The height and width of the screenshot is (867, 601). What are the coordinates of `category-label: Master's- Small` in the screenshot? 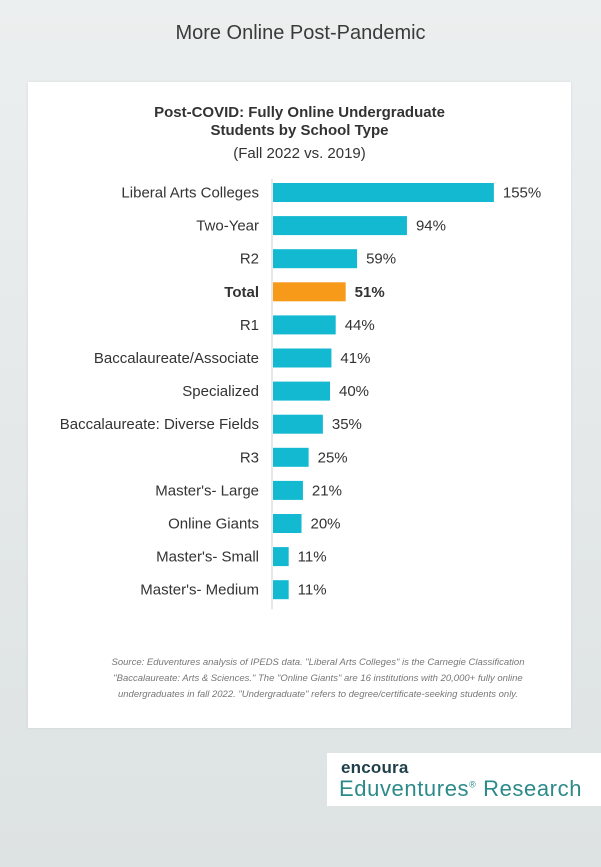 It's located at (207, 557).